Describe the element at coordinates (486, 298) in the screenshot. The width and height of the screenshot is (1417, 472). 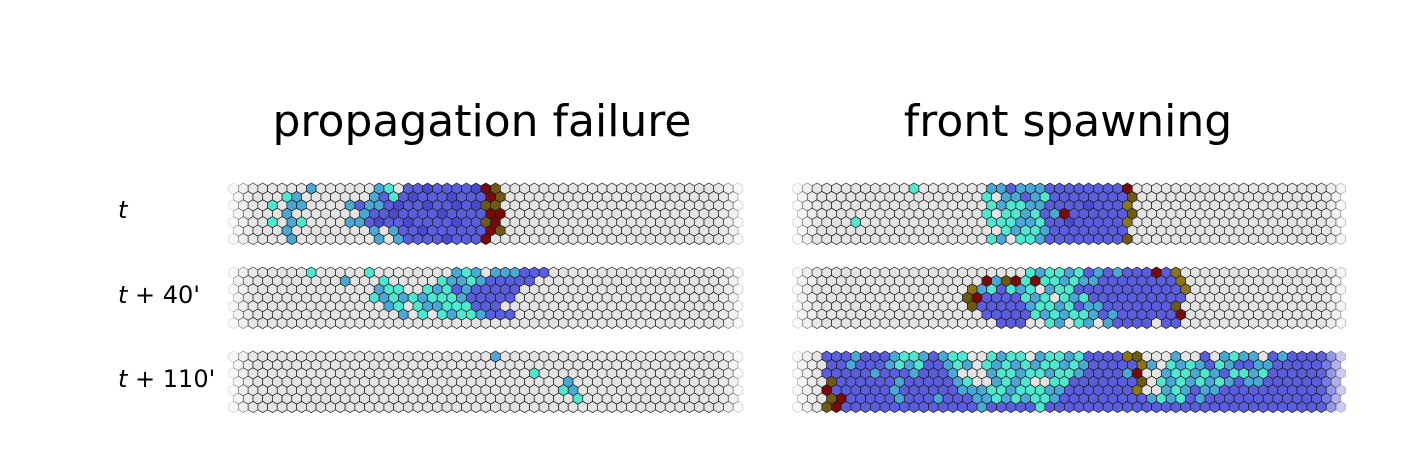
I see `panel-failure-t40` at that location.